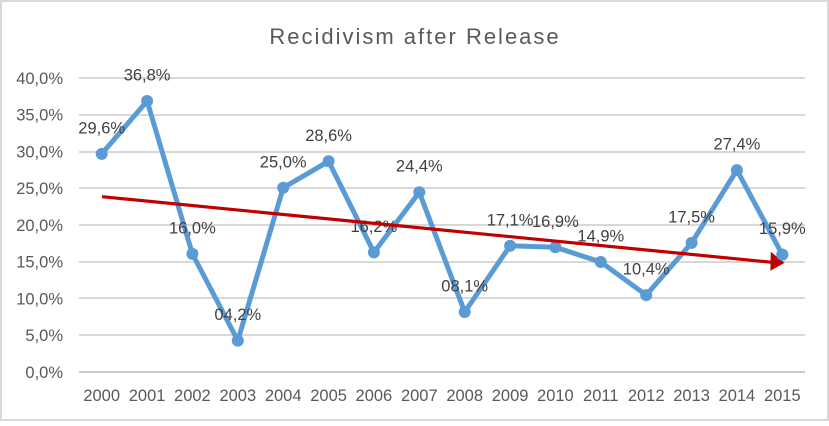  I want to click on svg-text: 24,4%, so click(419, 167).